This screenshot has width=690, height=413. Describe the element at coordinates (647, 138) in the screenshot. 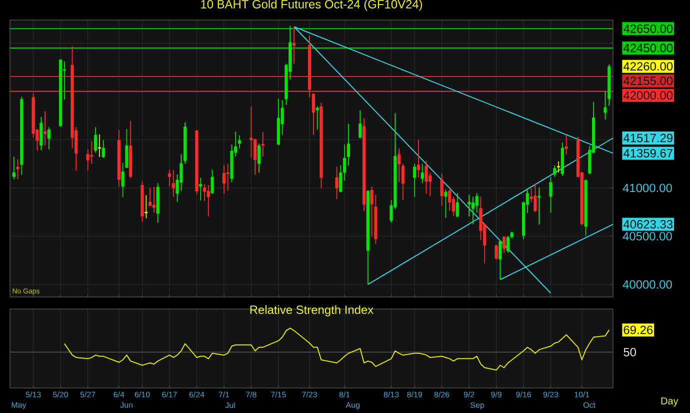

I see `data-label: 41517.29` at that location.